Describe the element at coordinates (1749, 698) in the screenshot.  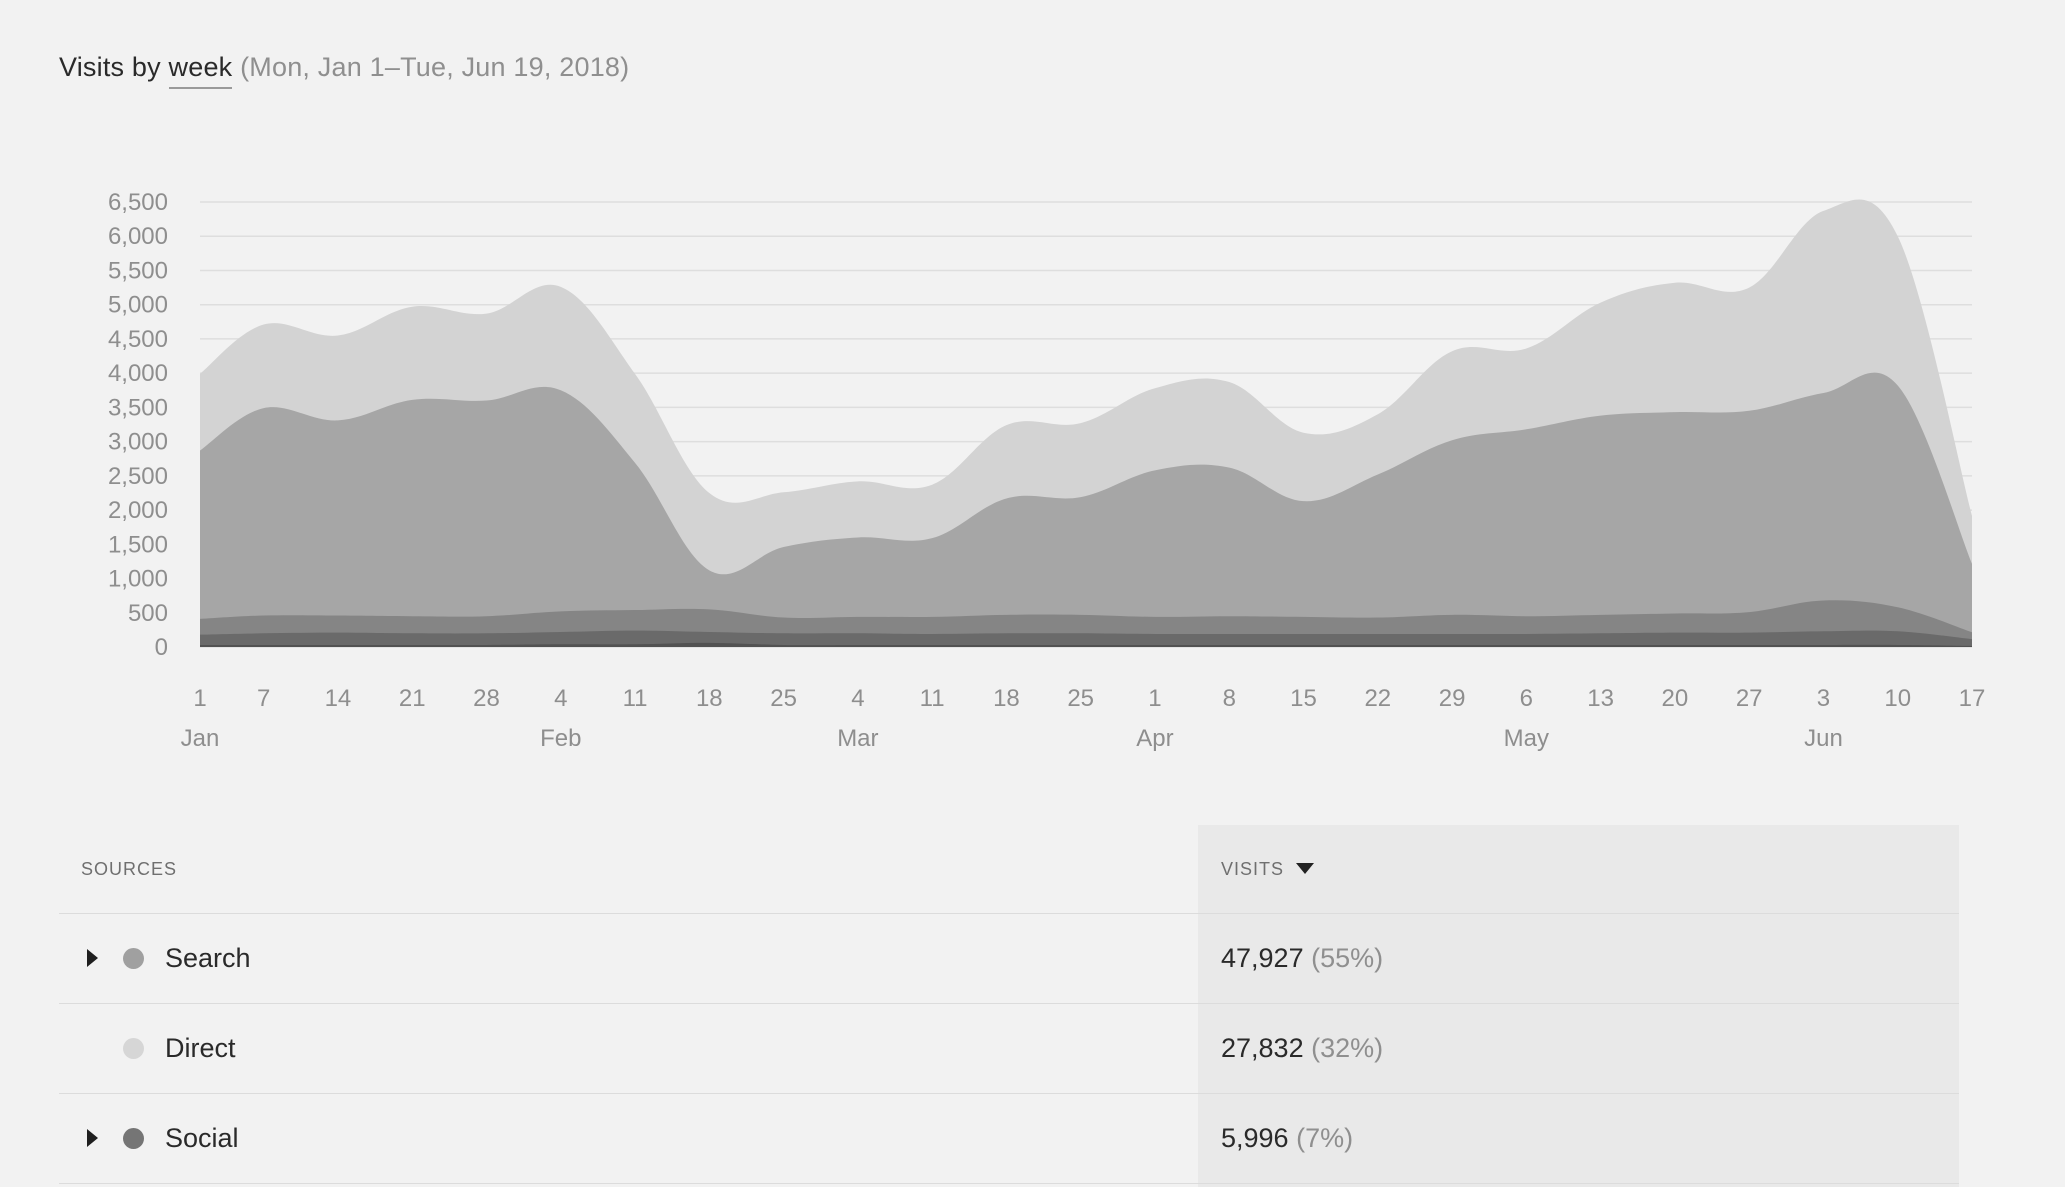
I see `x-tick-label: 27` at that location.